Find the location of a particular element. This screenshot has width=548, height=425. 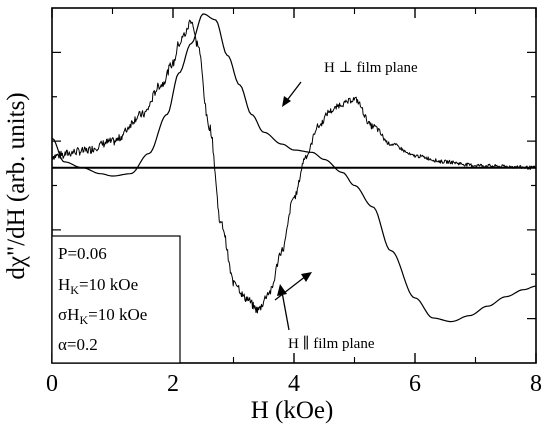

param-alpha: α=0.2 is located at coordinates (78, 344).